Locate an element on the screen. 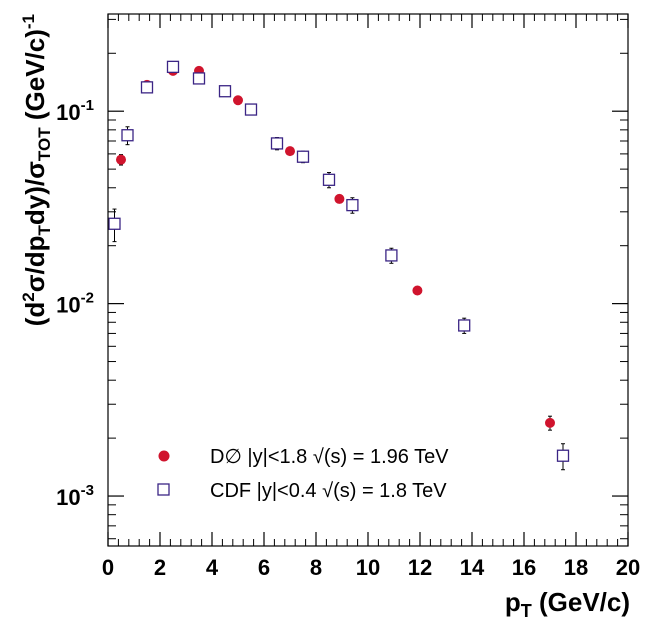  y-axis-title: (d2σ/dpTdy)/σTOT (GeV/c)-1 is located at coordinates (36, 170).